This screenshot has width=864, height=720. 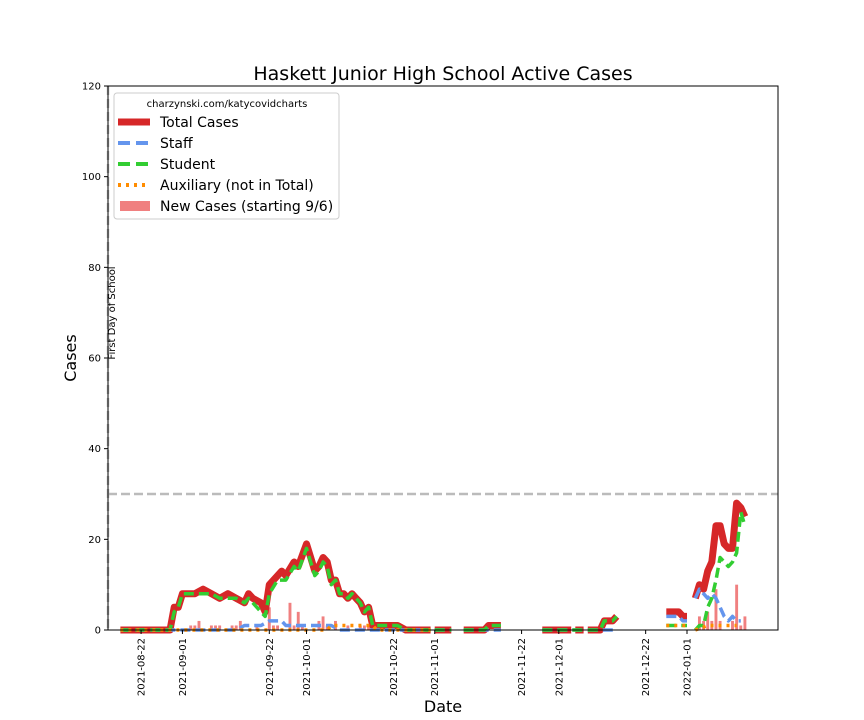 I want to click on first-day-of-school-label: First Day of School, so click(x=112, y=312).